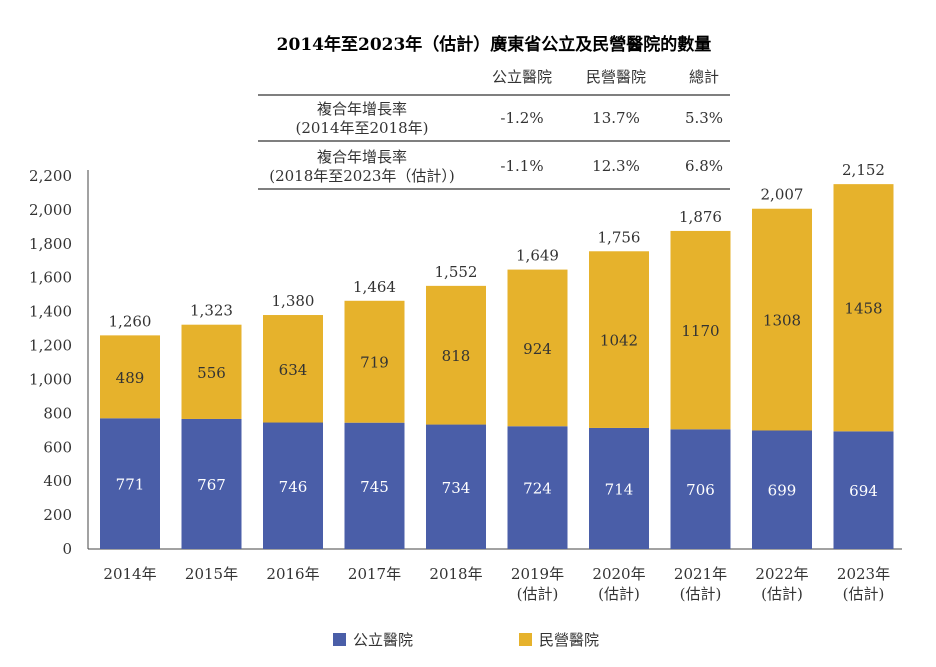 The height and width of the screenshot is (667, 936). What do you see at coordinates (704, 166) in the screenshot?
I see `table-cell: 6.8%` at bounding box center [704, 166].